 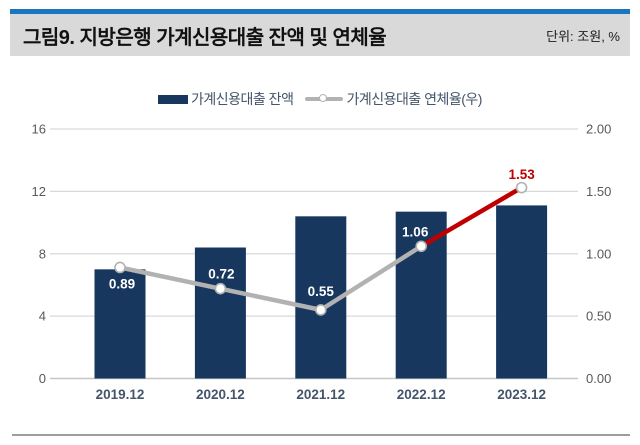 What do you see at coordinates (414, 99) in the screenshot?
I see `legend-label-delinquency: 가계신용대출 연체율(우)` at bounding box center [414, 99].